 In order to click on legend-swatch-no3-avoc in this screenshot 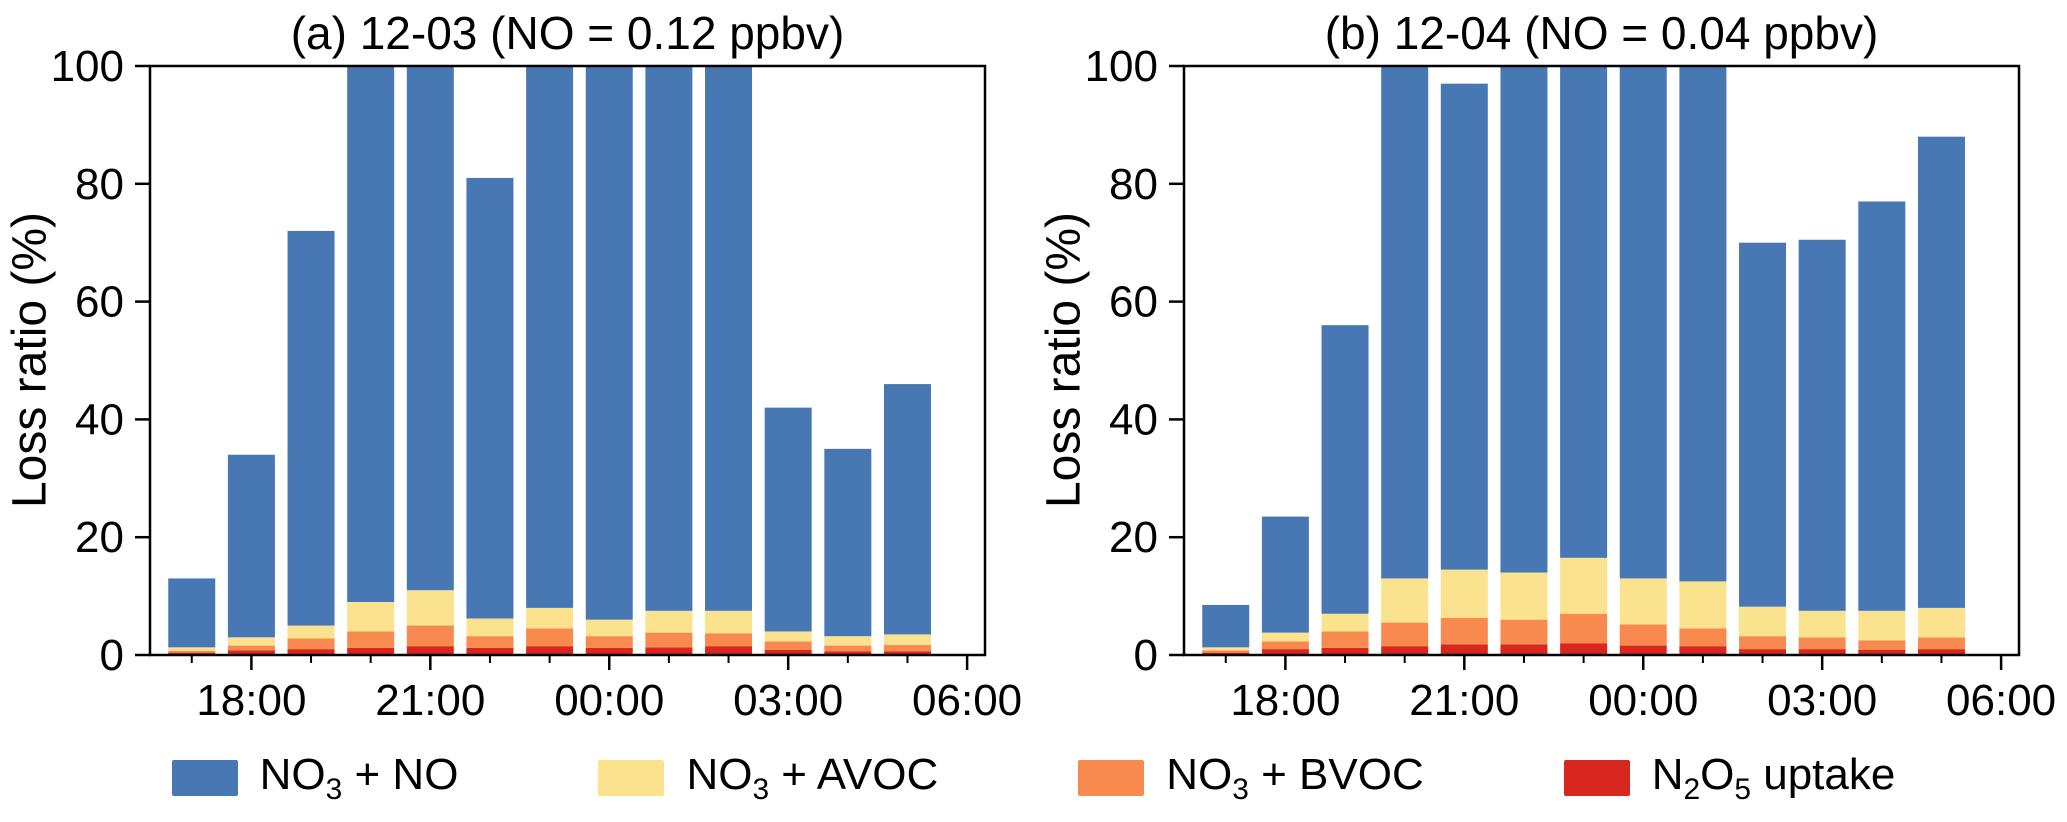, I will do `click(631, 777)`.